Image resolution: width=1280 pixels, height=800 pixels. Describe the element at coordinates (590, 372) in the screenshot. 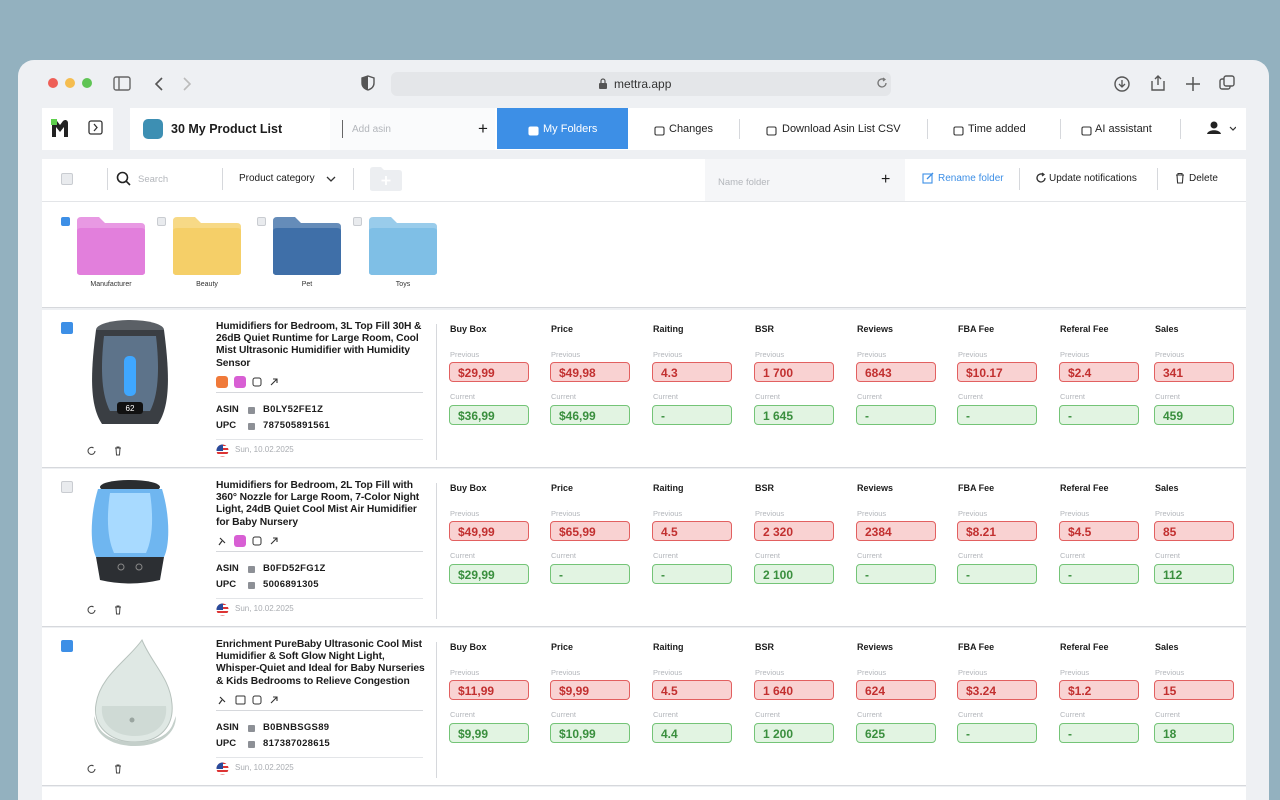

I see `previous-value: $49,98` at that location.